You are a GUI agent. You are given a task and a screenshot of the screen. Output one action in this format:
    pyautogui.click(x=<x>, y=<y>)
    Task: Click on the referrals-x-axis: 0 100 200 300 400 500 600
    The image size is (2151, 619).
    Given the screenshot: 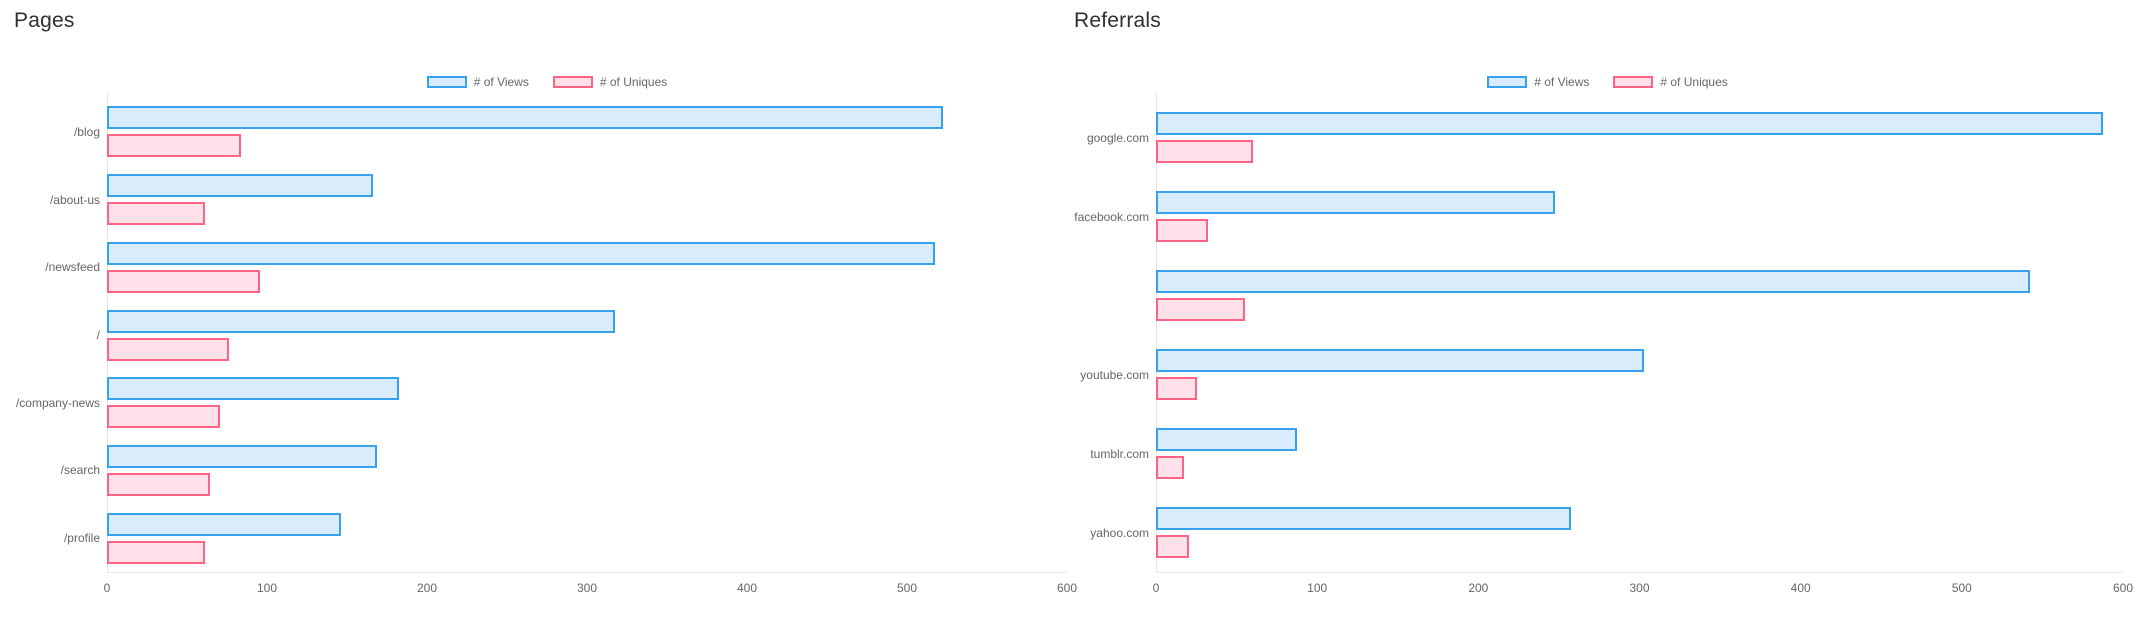 What is the action you would take?
    pyautogui.click(x=1642, y=587)
    